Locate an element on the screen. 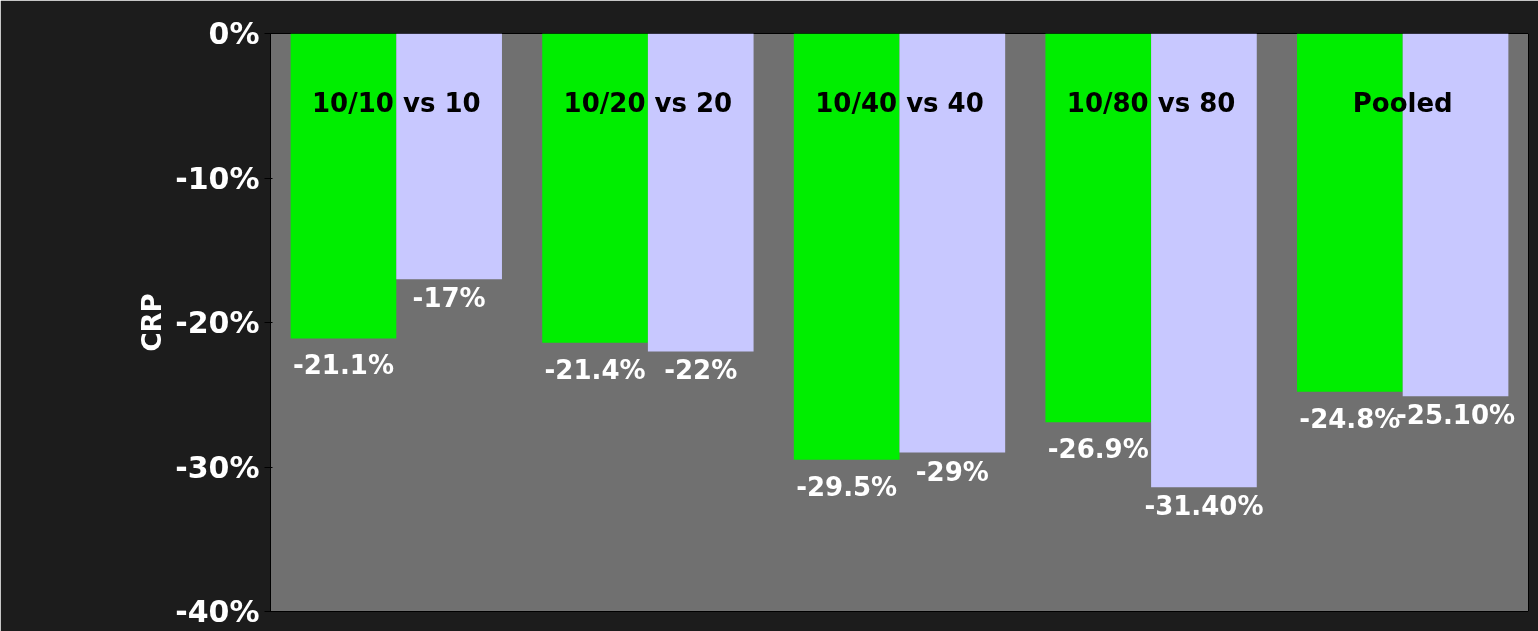  y-tick-label: -20% is located at coordinates (217, 322).